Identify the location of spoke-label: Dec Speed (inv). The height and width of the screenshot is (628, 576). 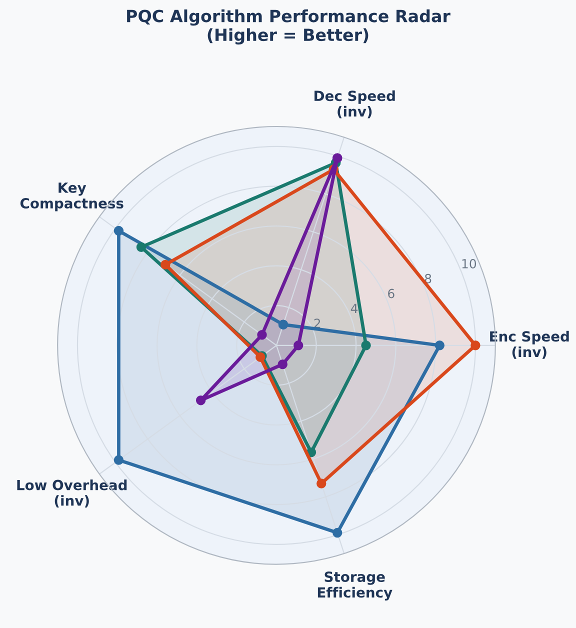
(354, 104).